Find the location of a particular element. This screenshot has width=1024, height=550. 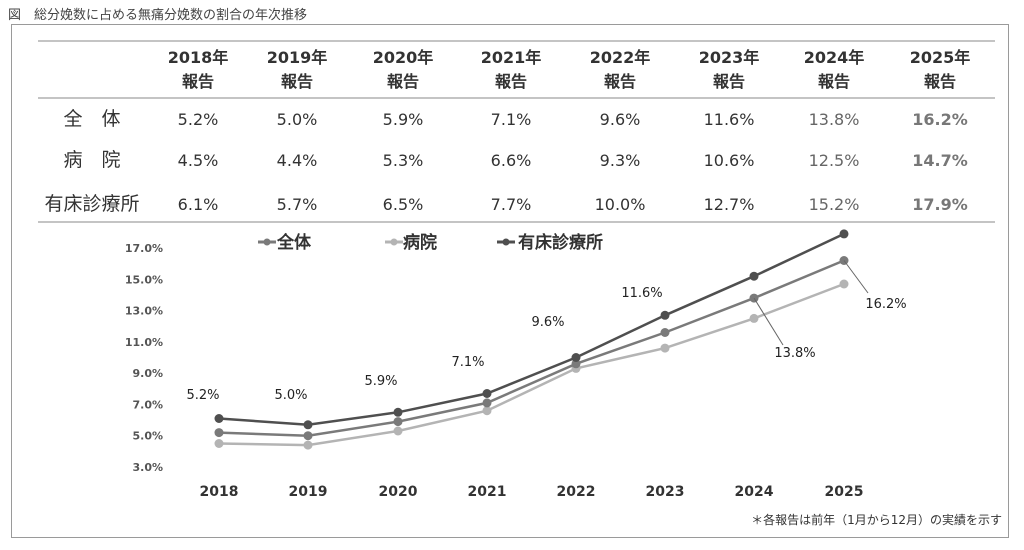

table-cell-2-4: 10.0% is located at coordinates (620, 204).